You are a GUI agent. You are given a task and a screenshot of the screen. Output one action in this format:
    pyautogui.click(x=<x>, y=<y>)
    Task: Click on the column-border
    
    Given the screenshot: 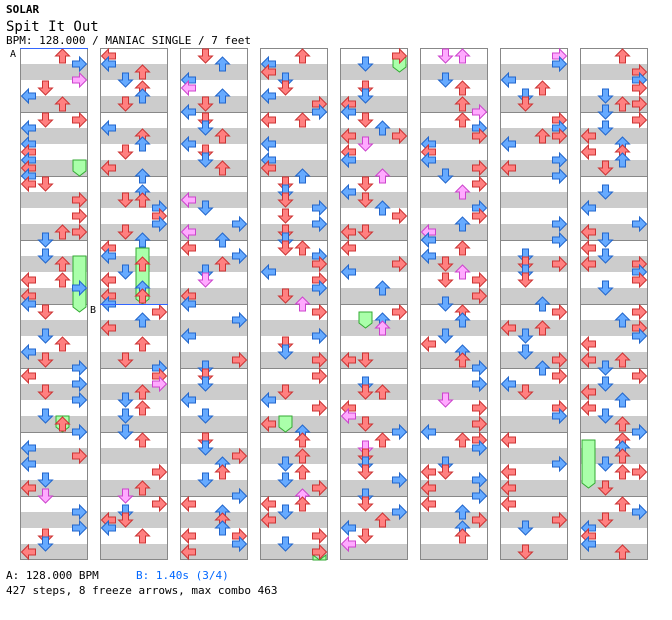 What is the action you would take?
    pyautogui.click(x=214, y=304)
    